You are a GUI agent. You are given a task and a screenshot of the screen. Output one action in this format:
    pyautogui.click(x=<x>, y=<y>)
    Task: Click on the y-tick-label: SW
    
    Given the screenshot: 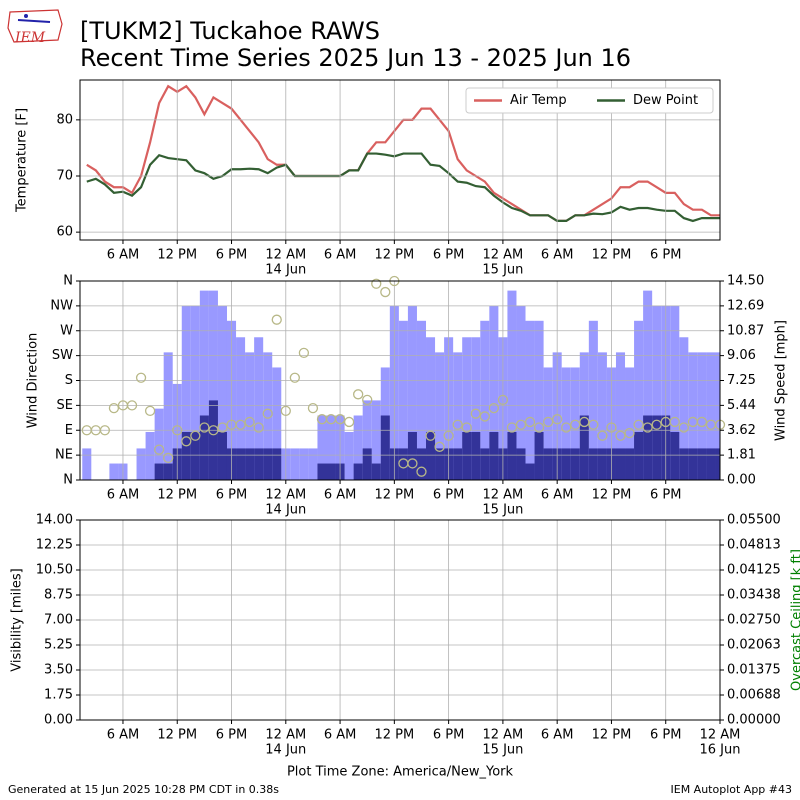 What is the action you would take?
    pyautogui.click(x=62, y=355)
    